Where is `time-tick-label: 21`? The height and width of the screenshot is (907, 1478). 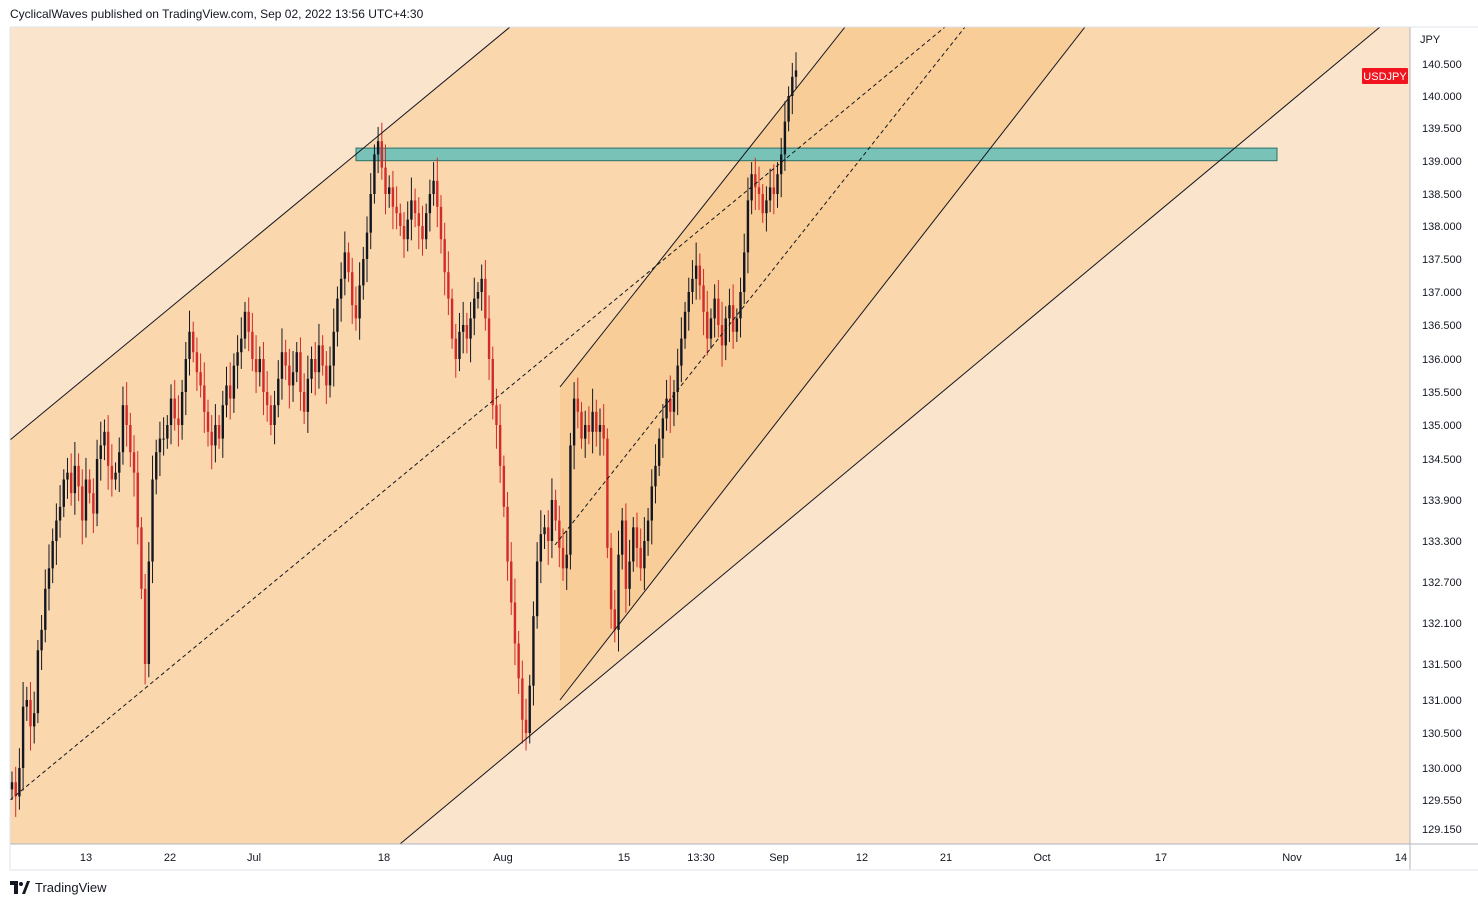
time-tick-label: 21 is located at coordinates (946, 858).